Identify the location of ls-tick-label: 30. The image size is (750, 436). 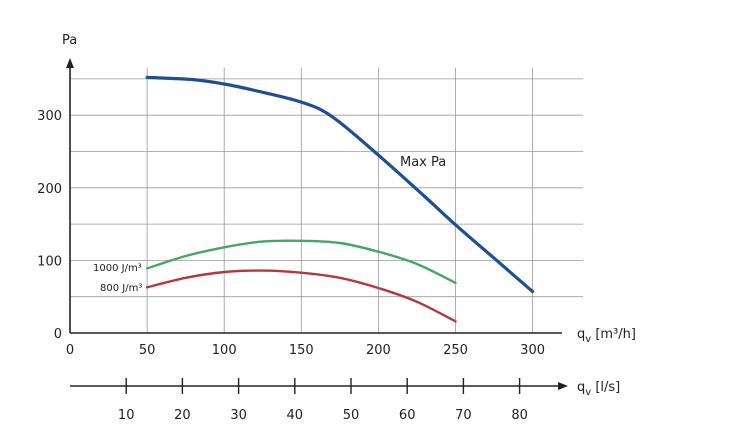
(238, 415).